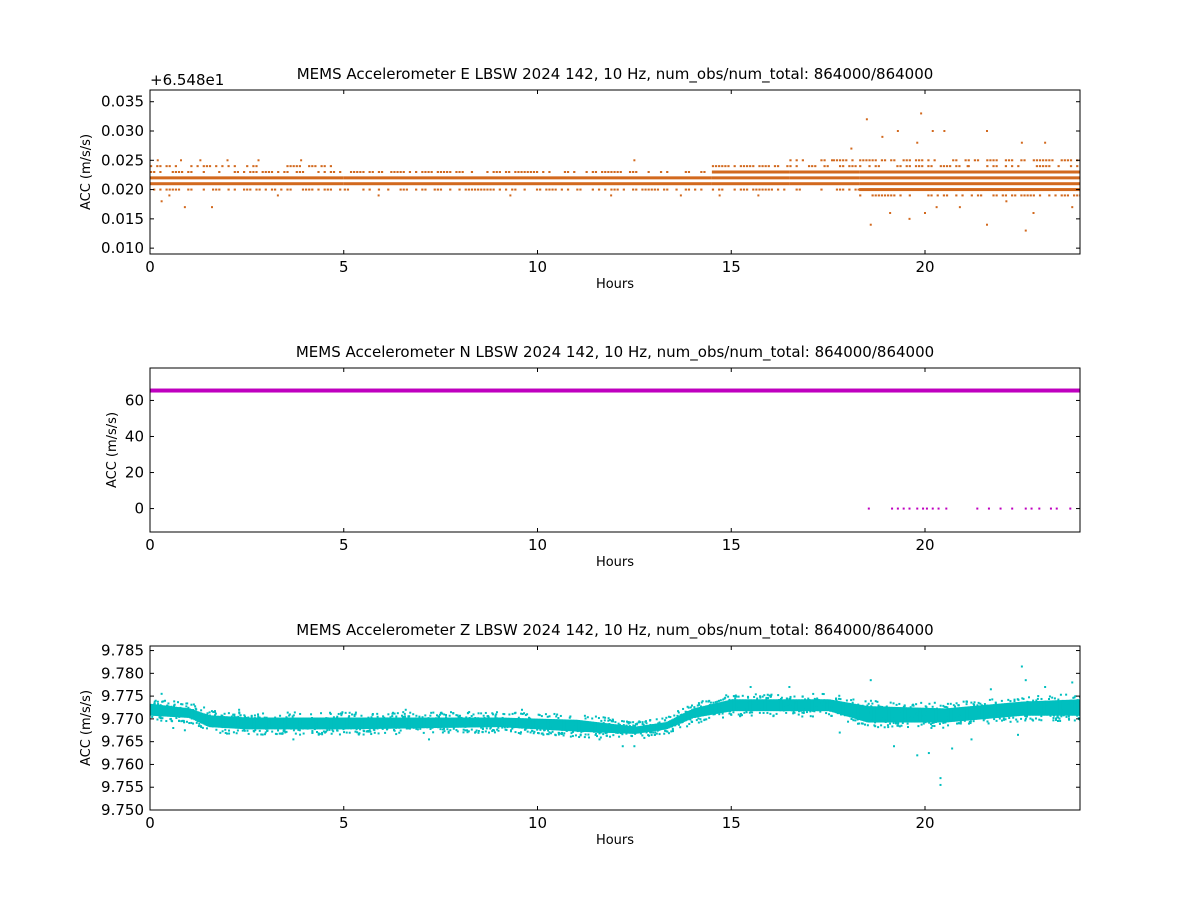 Image resolution: width=1200 pixels, height=900 pixels. Describe the element at coordinates (731, 267) in the screenshot. I see `x-tick-label: 15` at that location.